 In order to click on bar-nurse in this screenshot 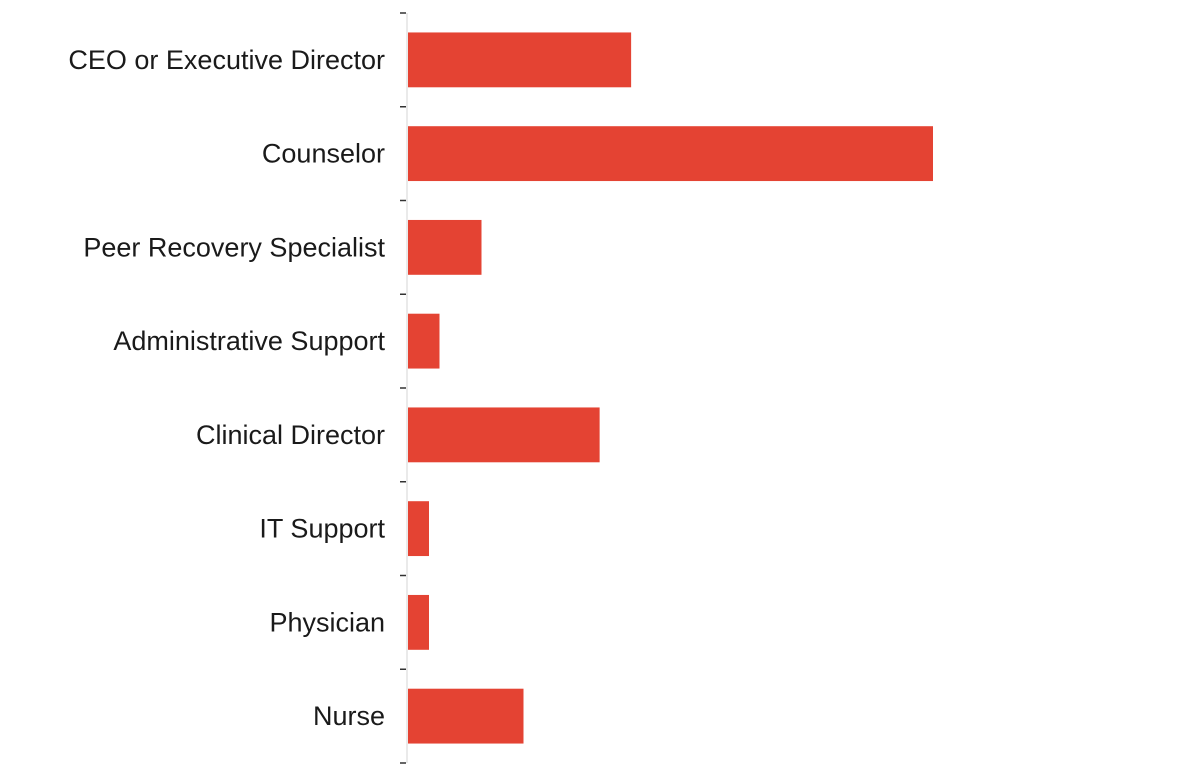, I will do `click(466, 716)`.